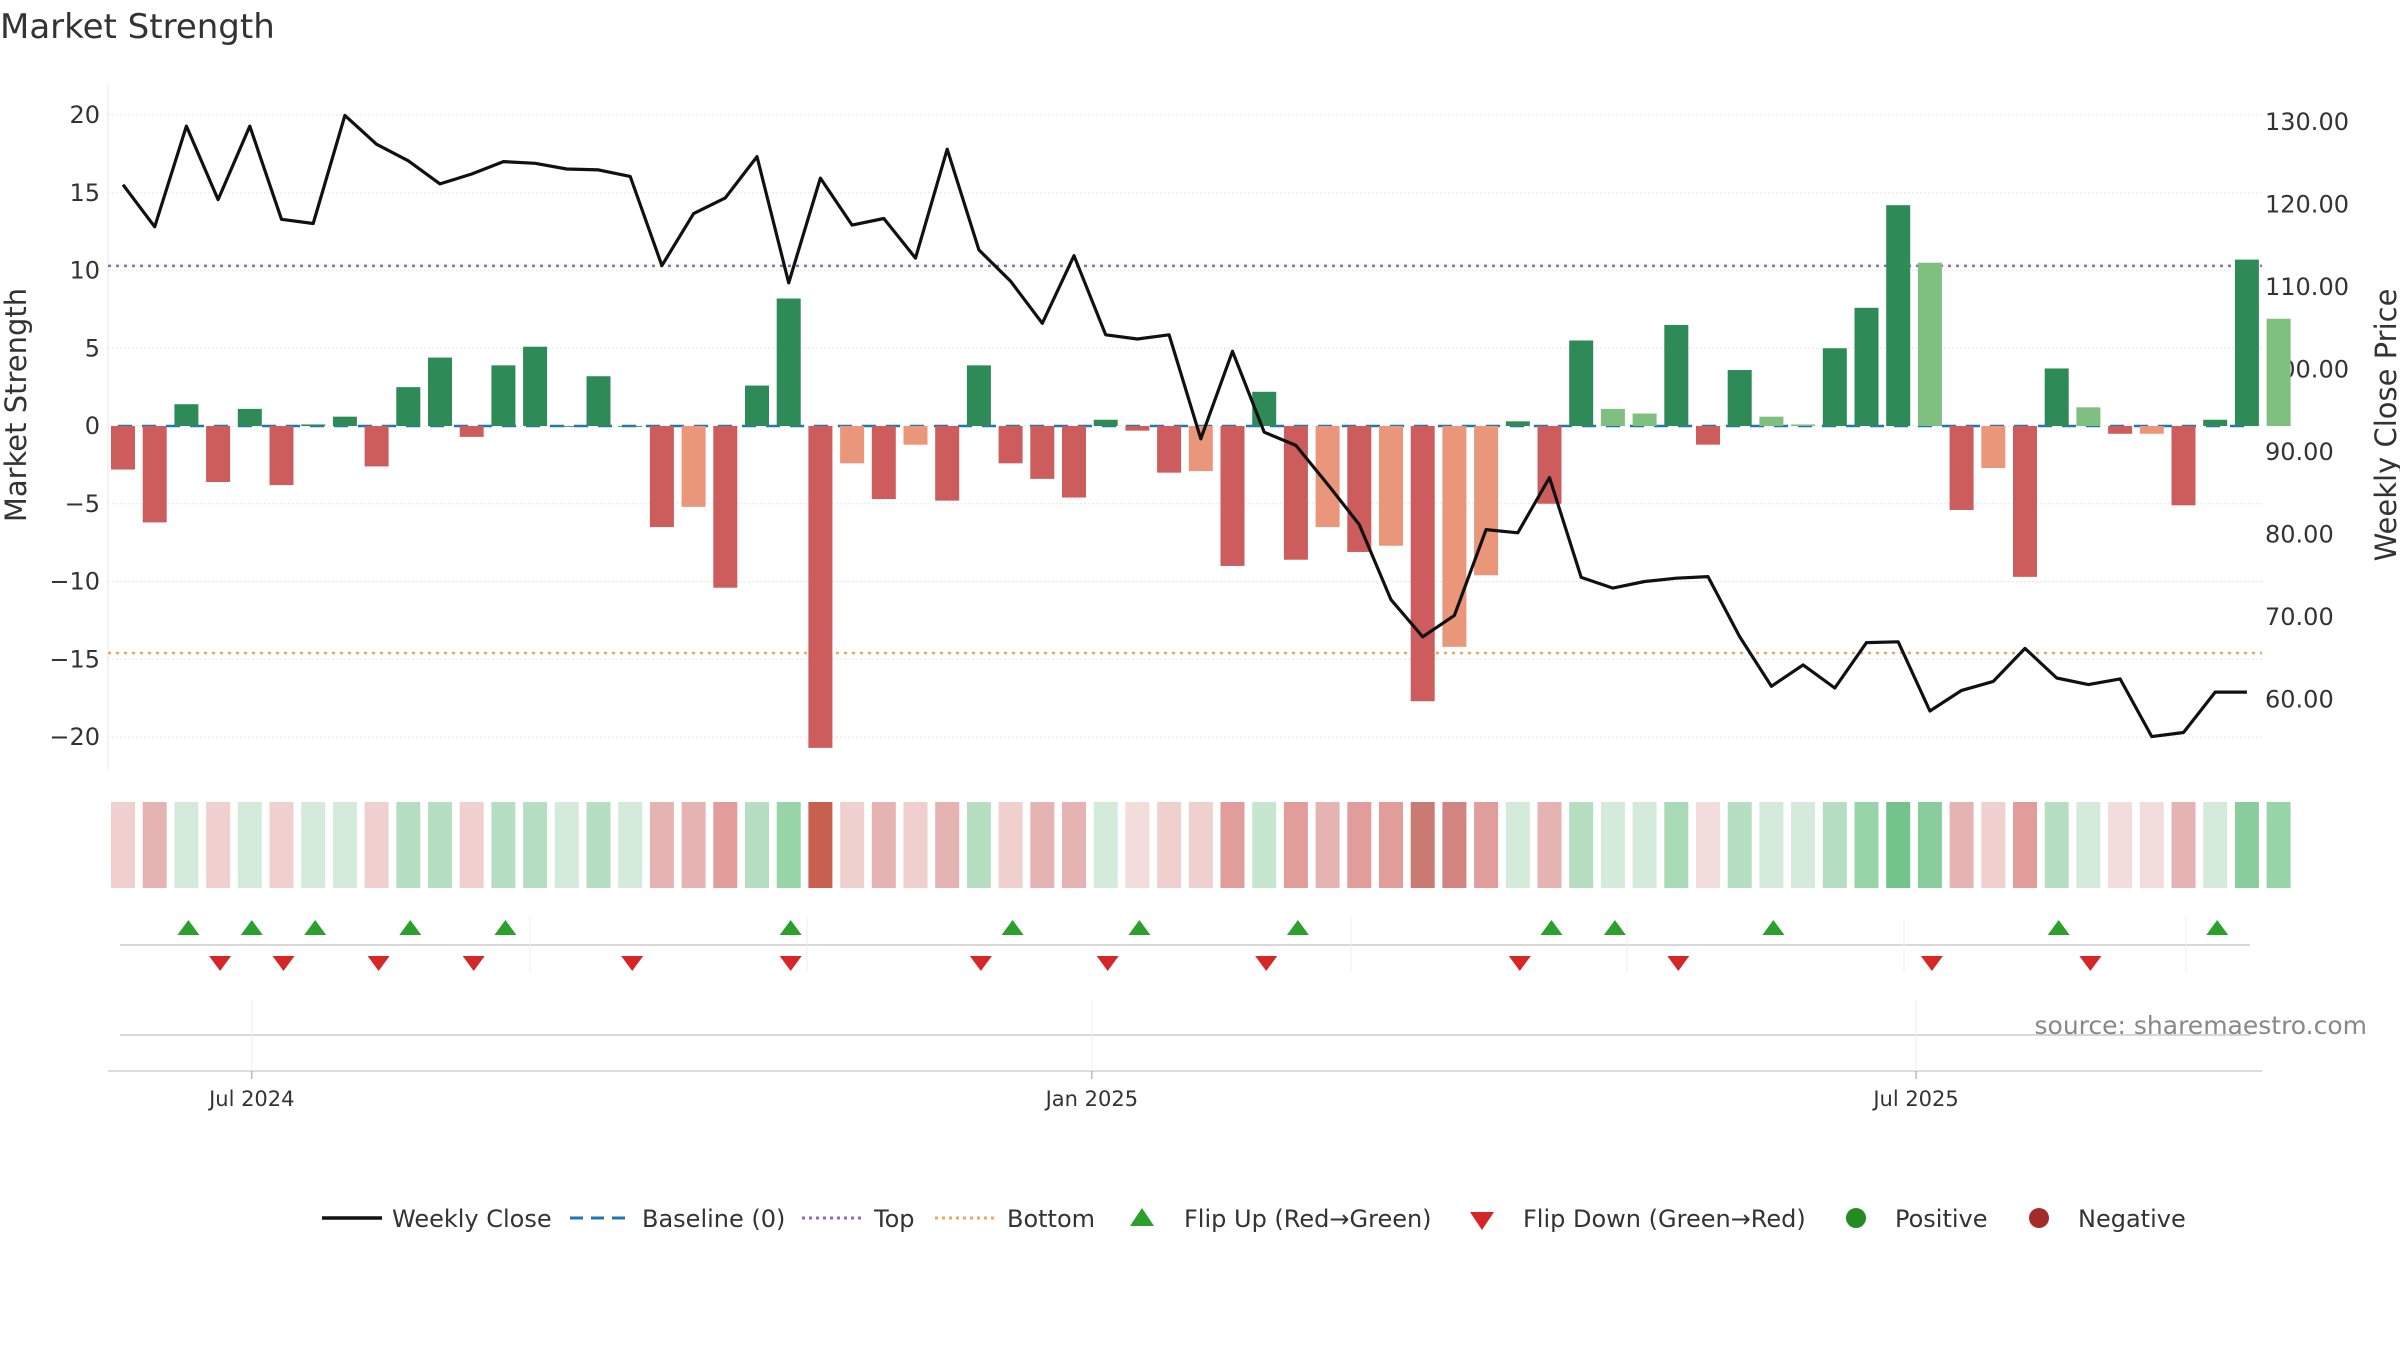  Describe the element at coordinates (74, 737) in the screenshot. I see `y-tick-left: −20` at that location.